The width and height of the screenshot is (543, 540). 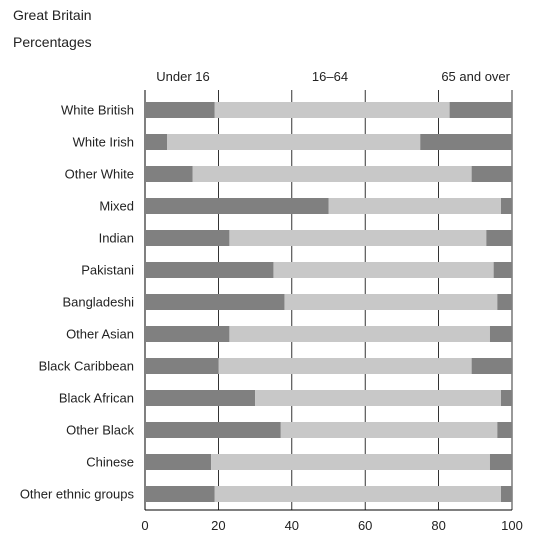 What do you see at coordinates (365, 525) in the screenshot?
I see `x-tick-label: 60` at bounding box center [365, 525].